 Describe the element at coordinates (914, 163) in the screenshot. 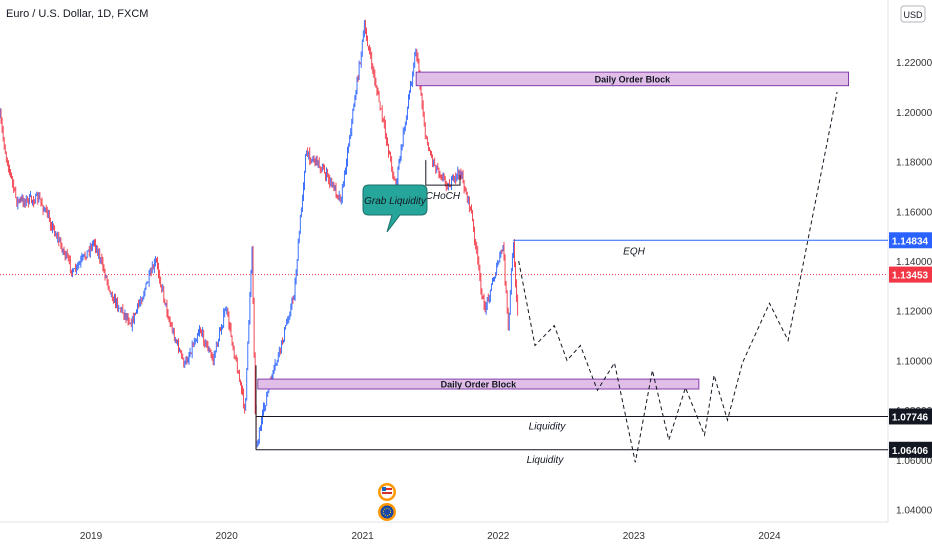

I see `y-tick-label: 1.18000` at that location.